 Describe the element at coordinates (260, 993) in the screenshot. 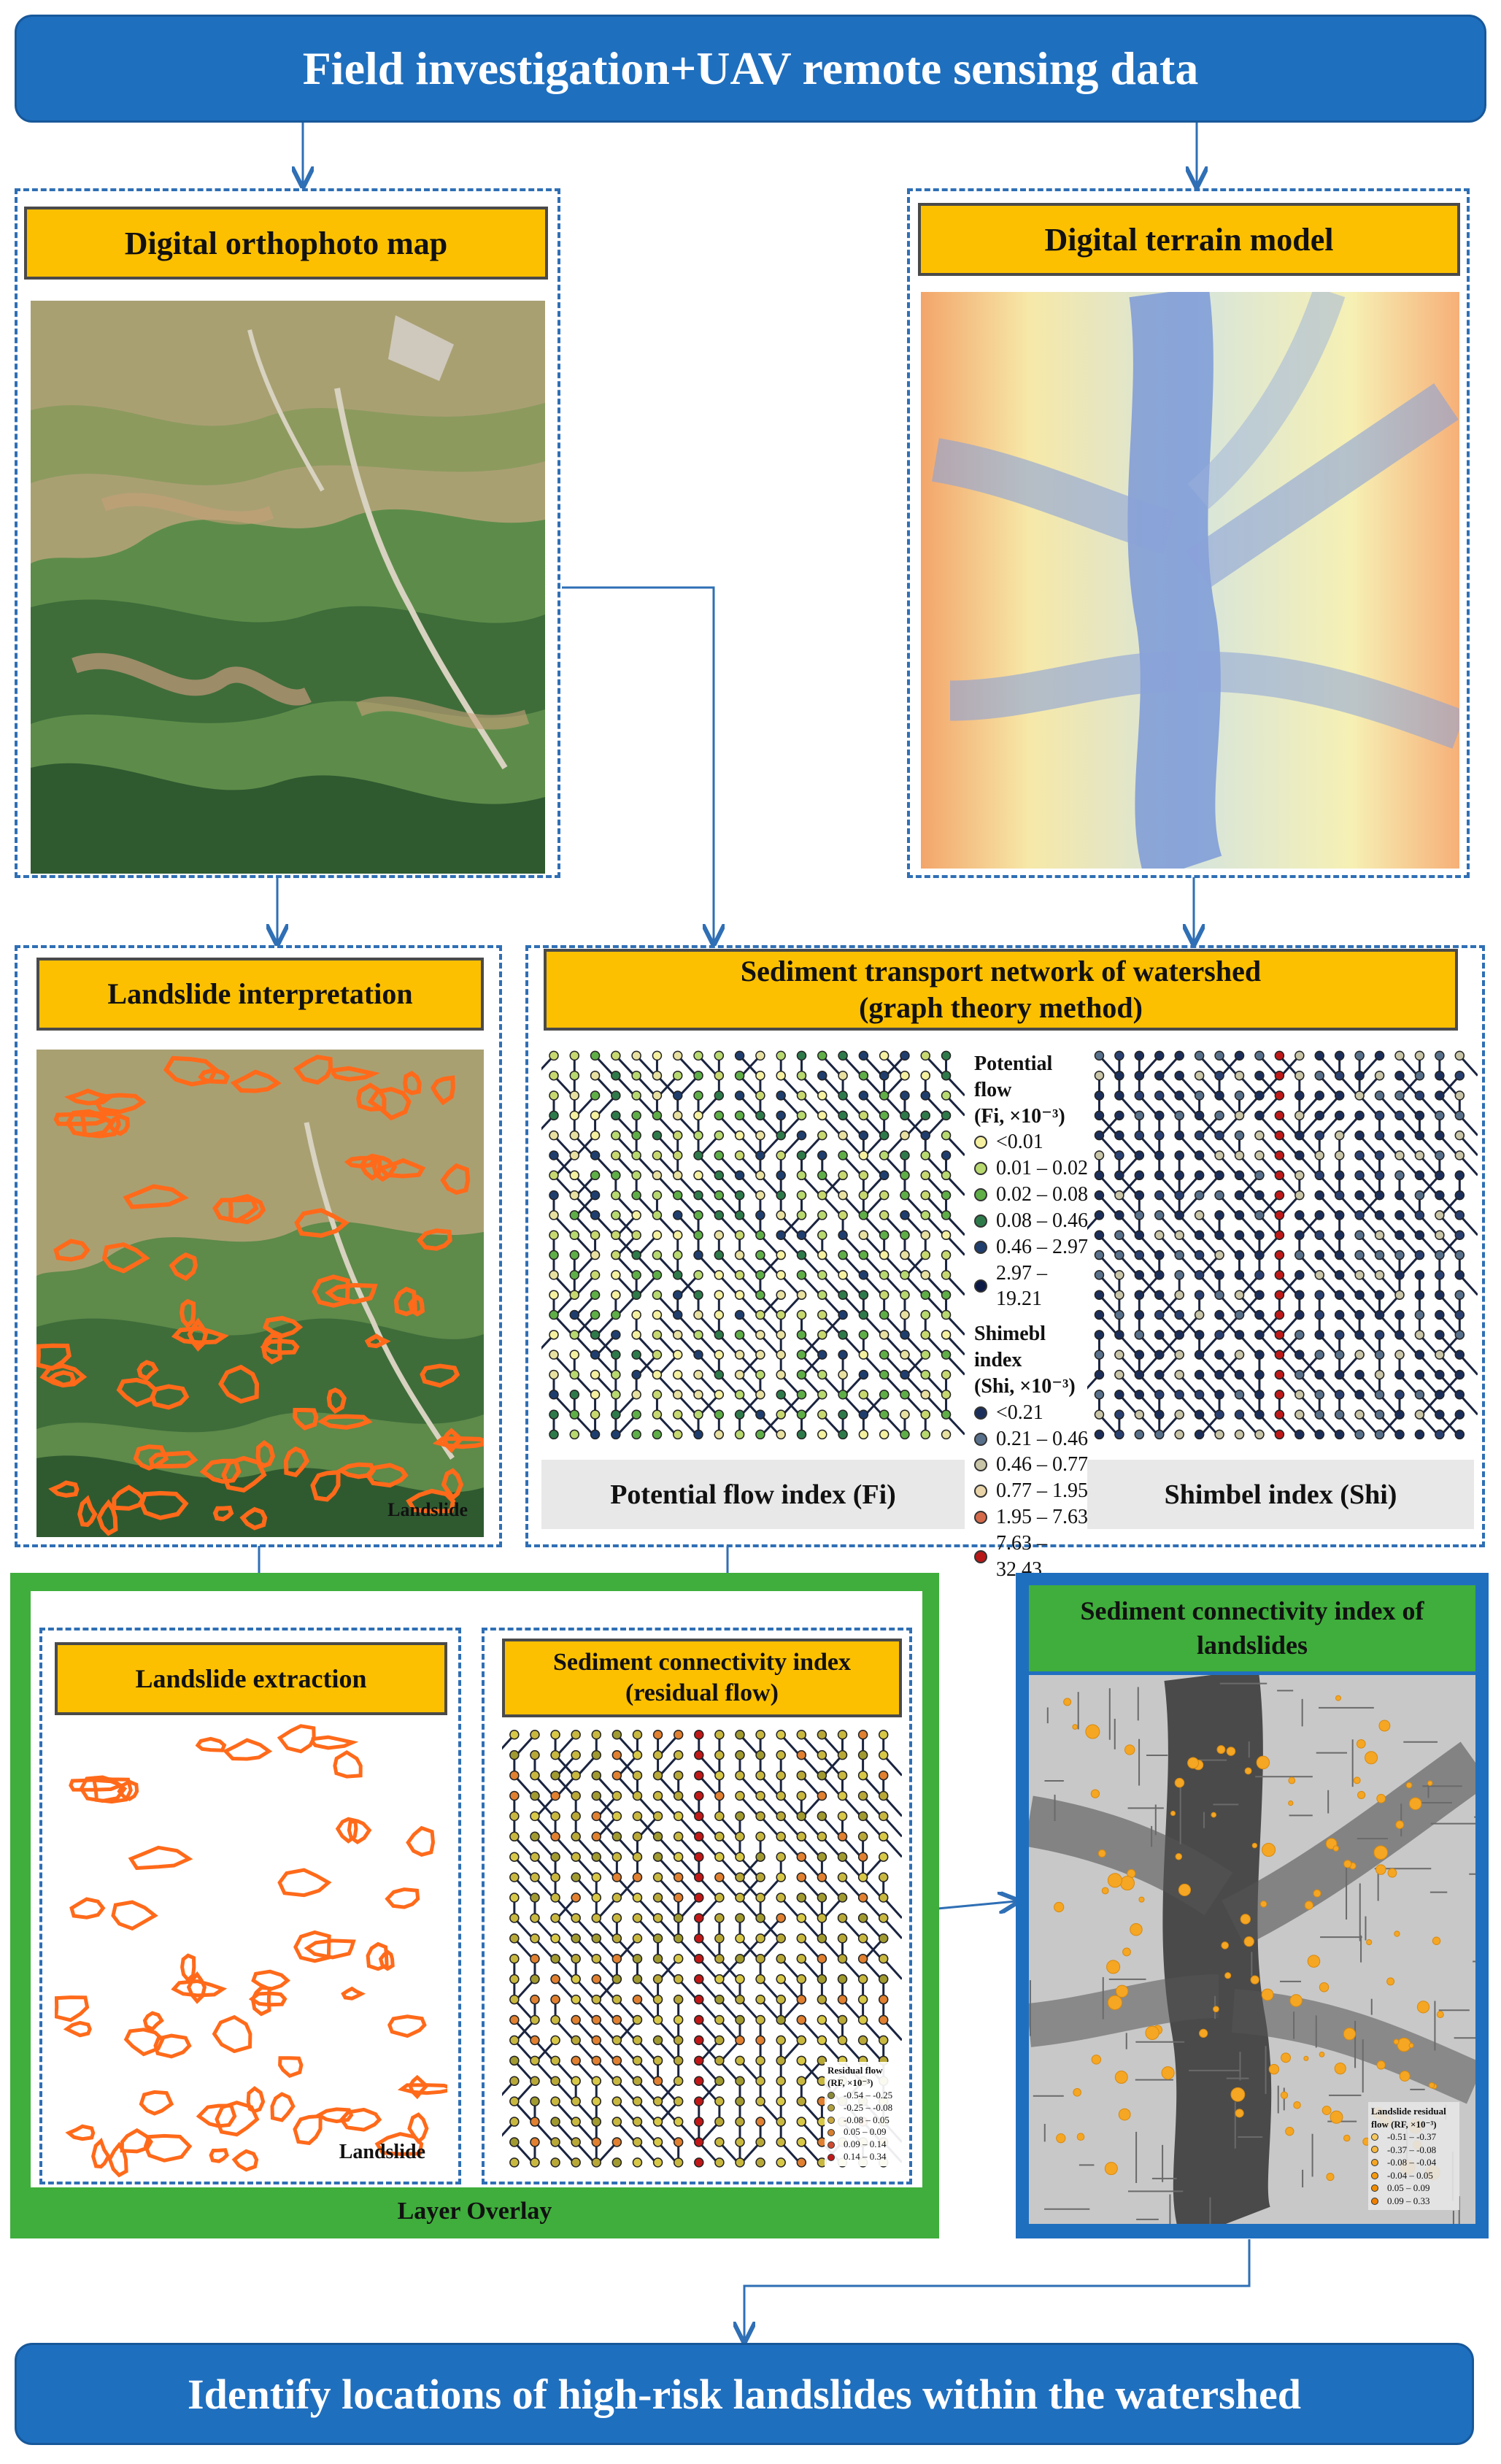

I see `interp-label: Landslide interpretation` at that location.